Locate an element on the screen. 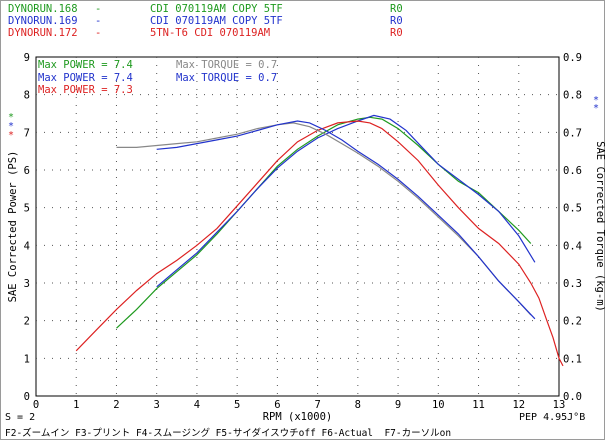 The width and height of the screenshot is (607, 442). y-tick-label-9: 9 is located at coordinates (27, 58).